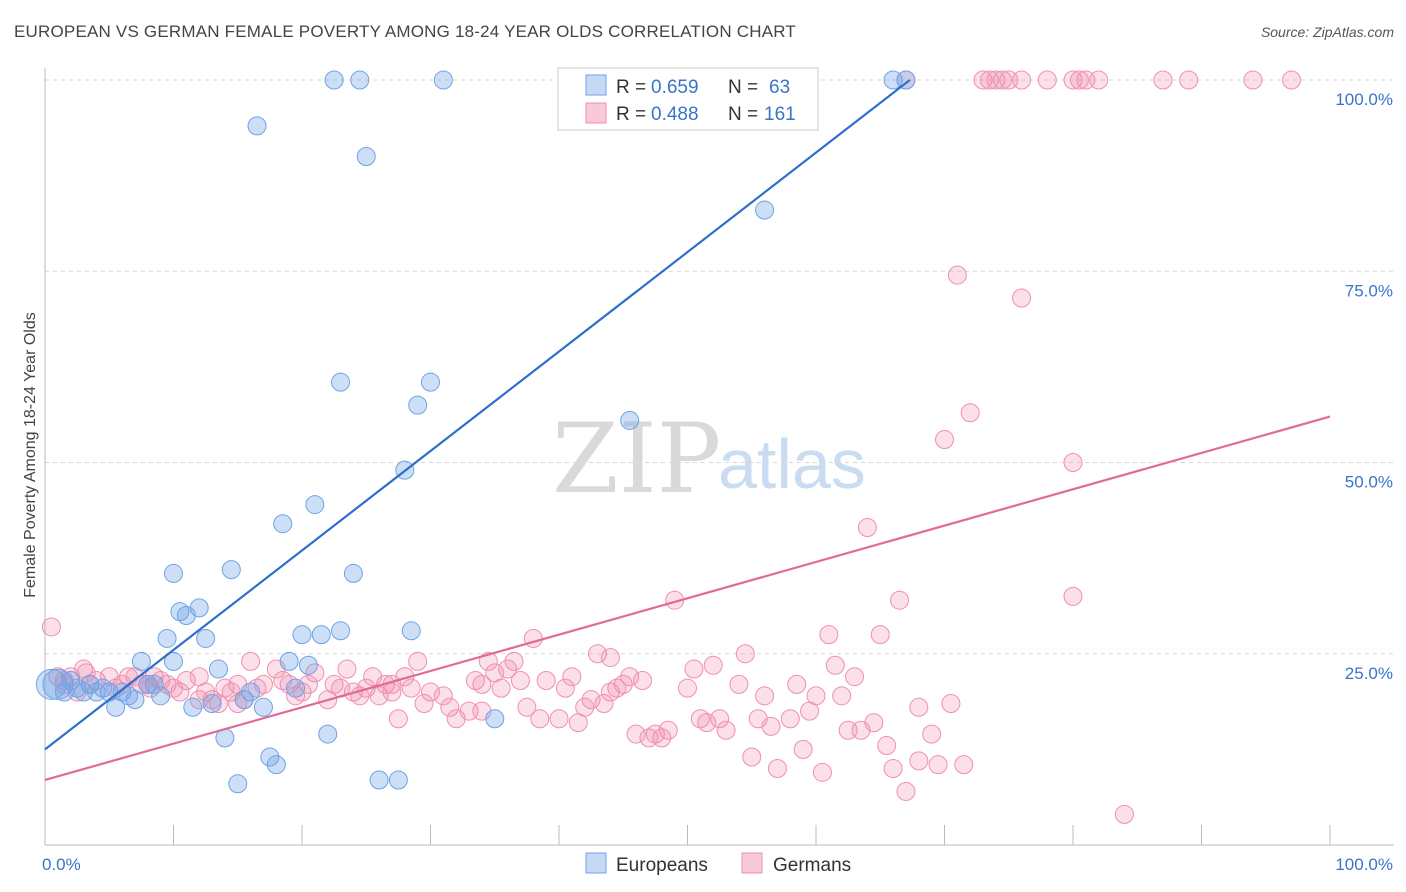  Describe the element at coordinates (662, 865) in the screenshot. I see `bottom-legend-europeans: Europeans` at that location.